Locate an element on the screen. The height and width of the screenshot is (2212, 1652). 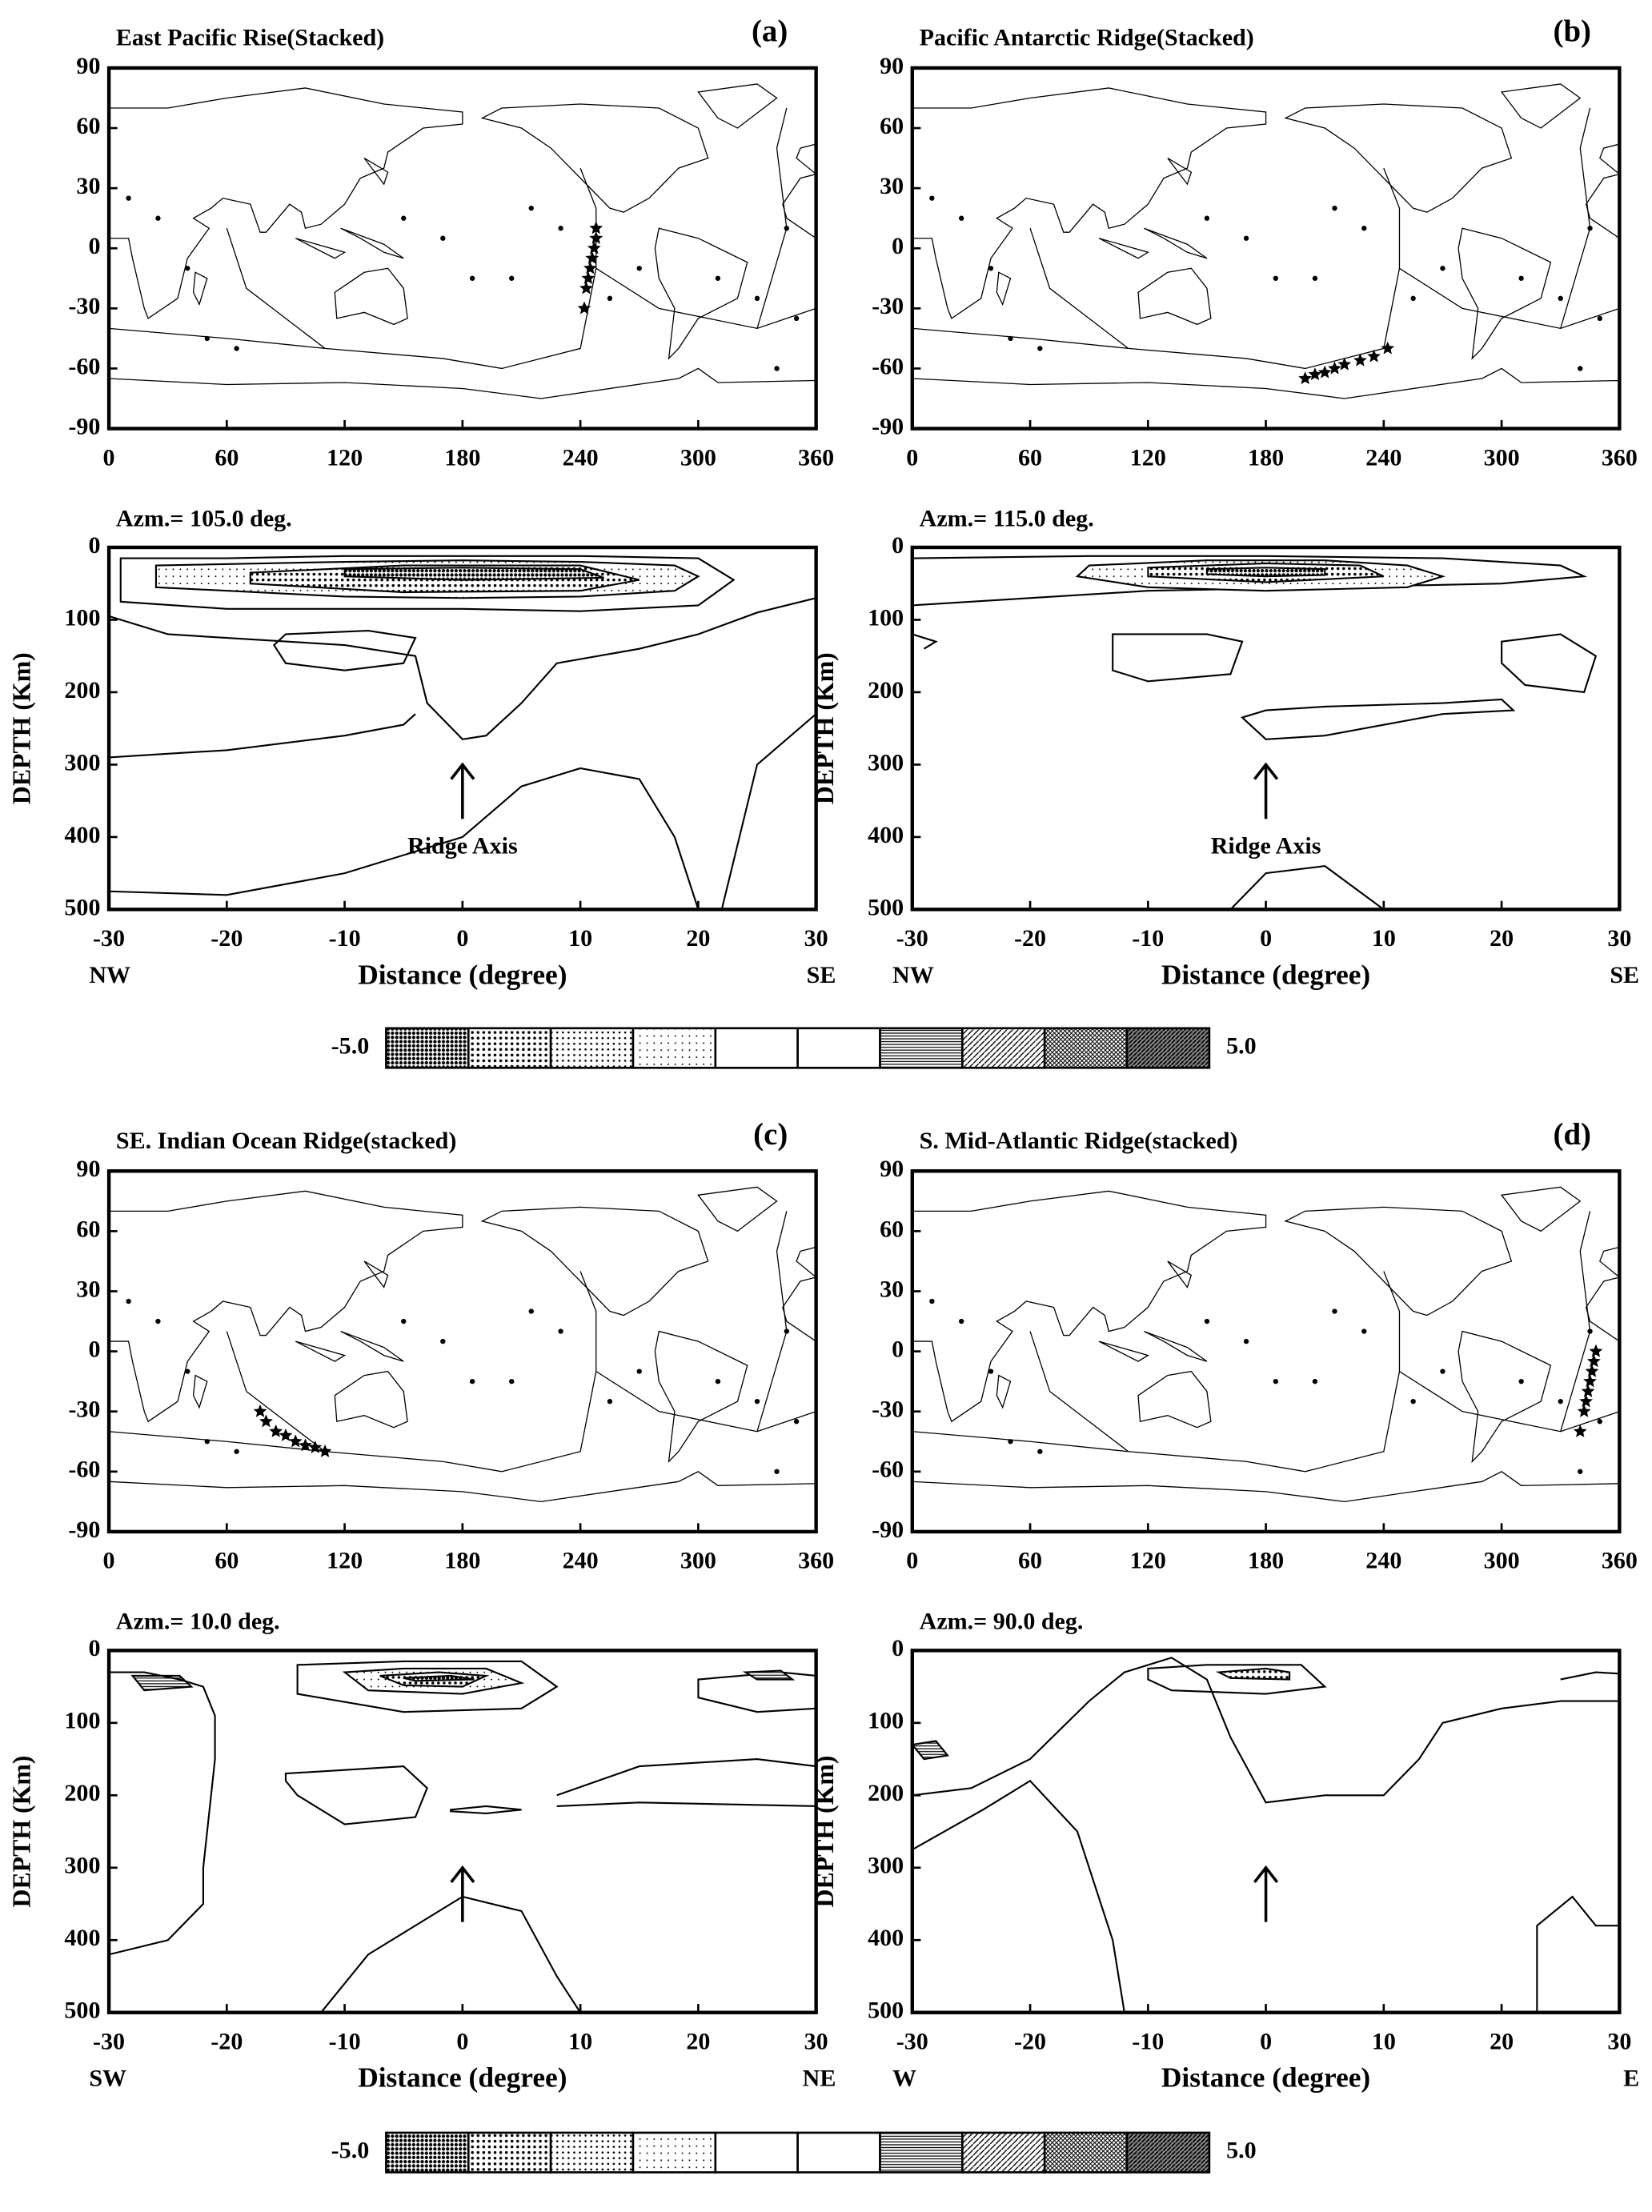
y-tick-label: -30 is located at coordinates (84, 1410).